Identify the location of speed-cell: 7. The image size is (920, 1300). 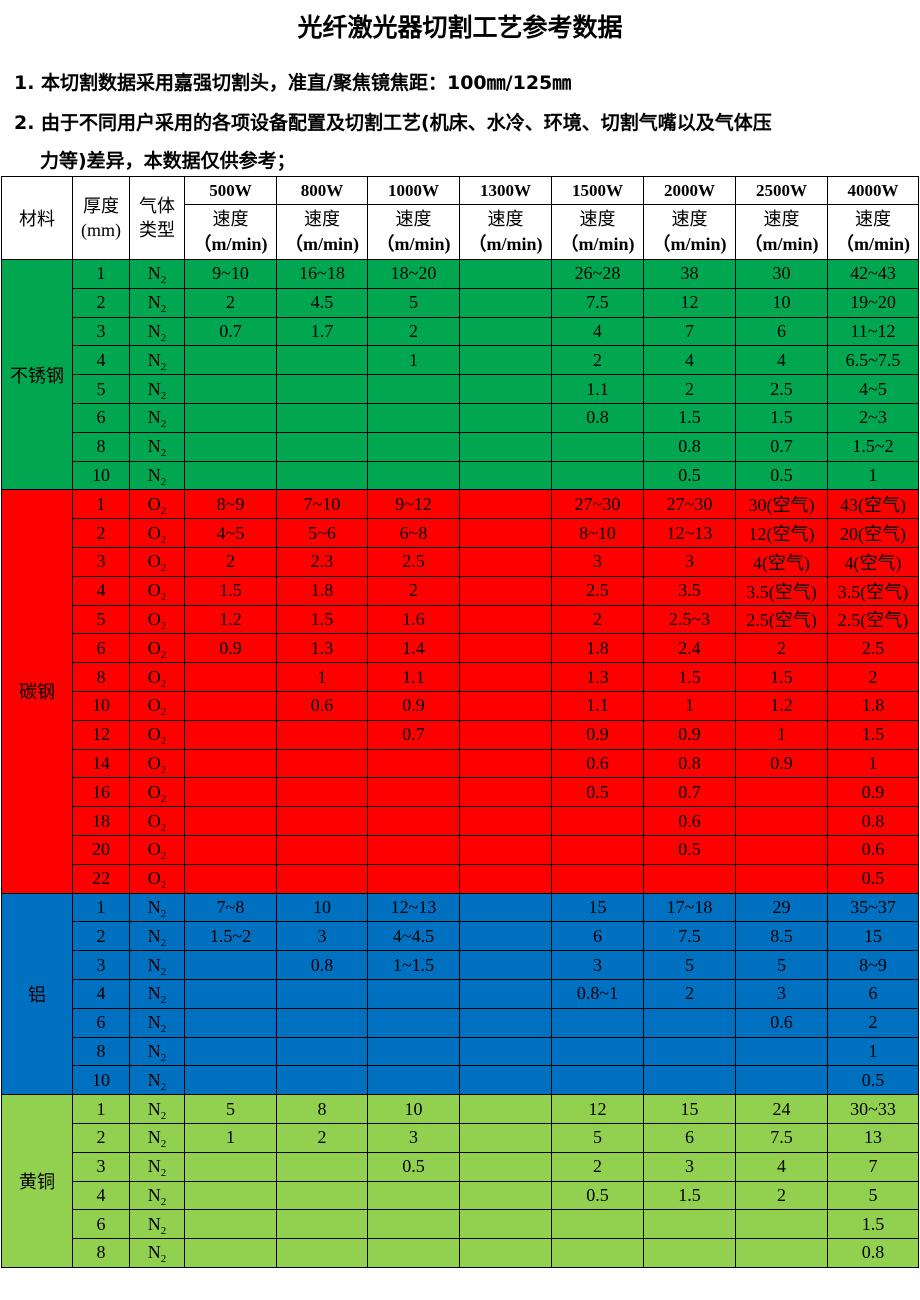
(873, 1166).